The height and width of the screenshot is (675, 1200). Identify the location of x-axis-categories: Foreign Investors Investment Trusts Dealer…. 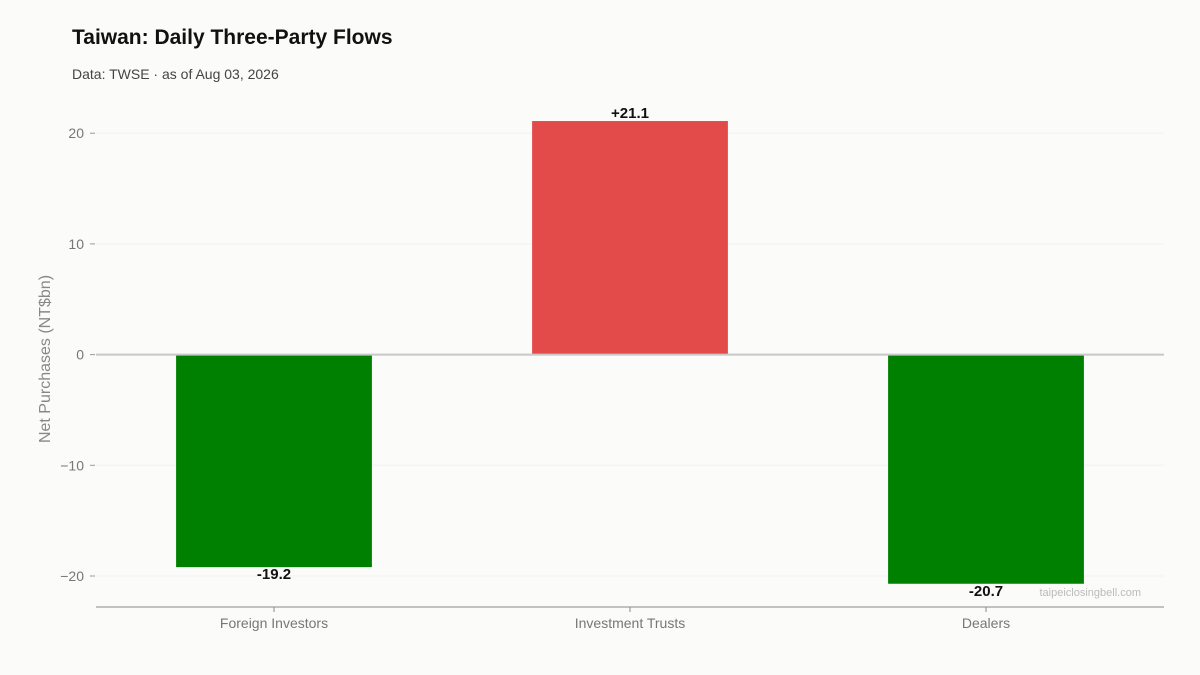
(615, 619).